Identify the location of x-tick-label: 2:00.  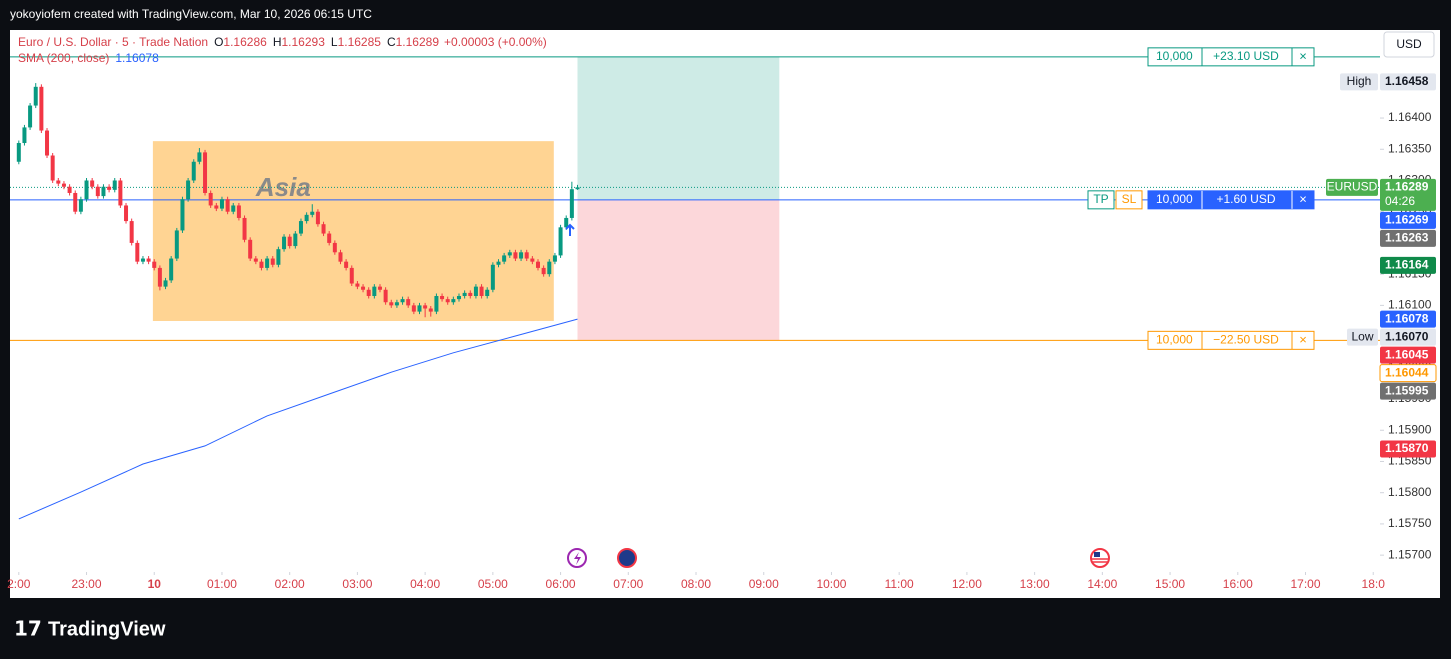
(19, 584).